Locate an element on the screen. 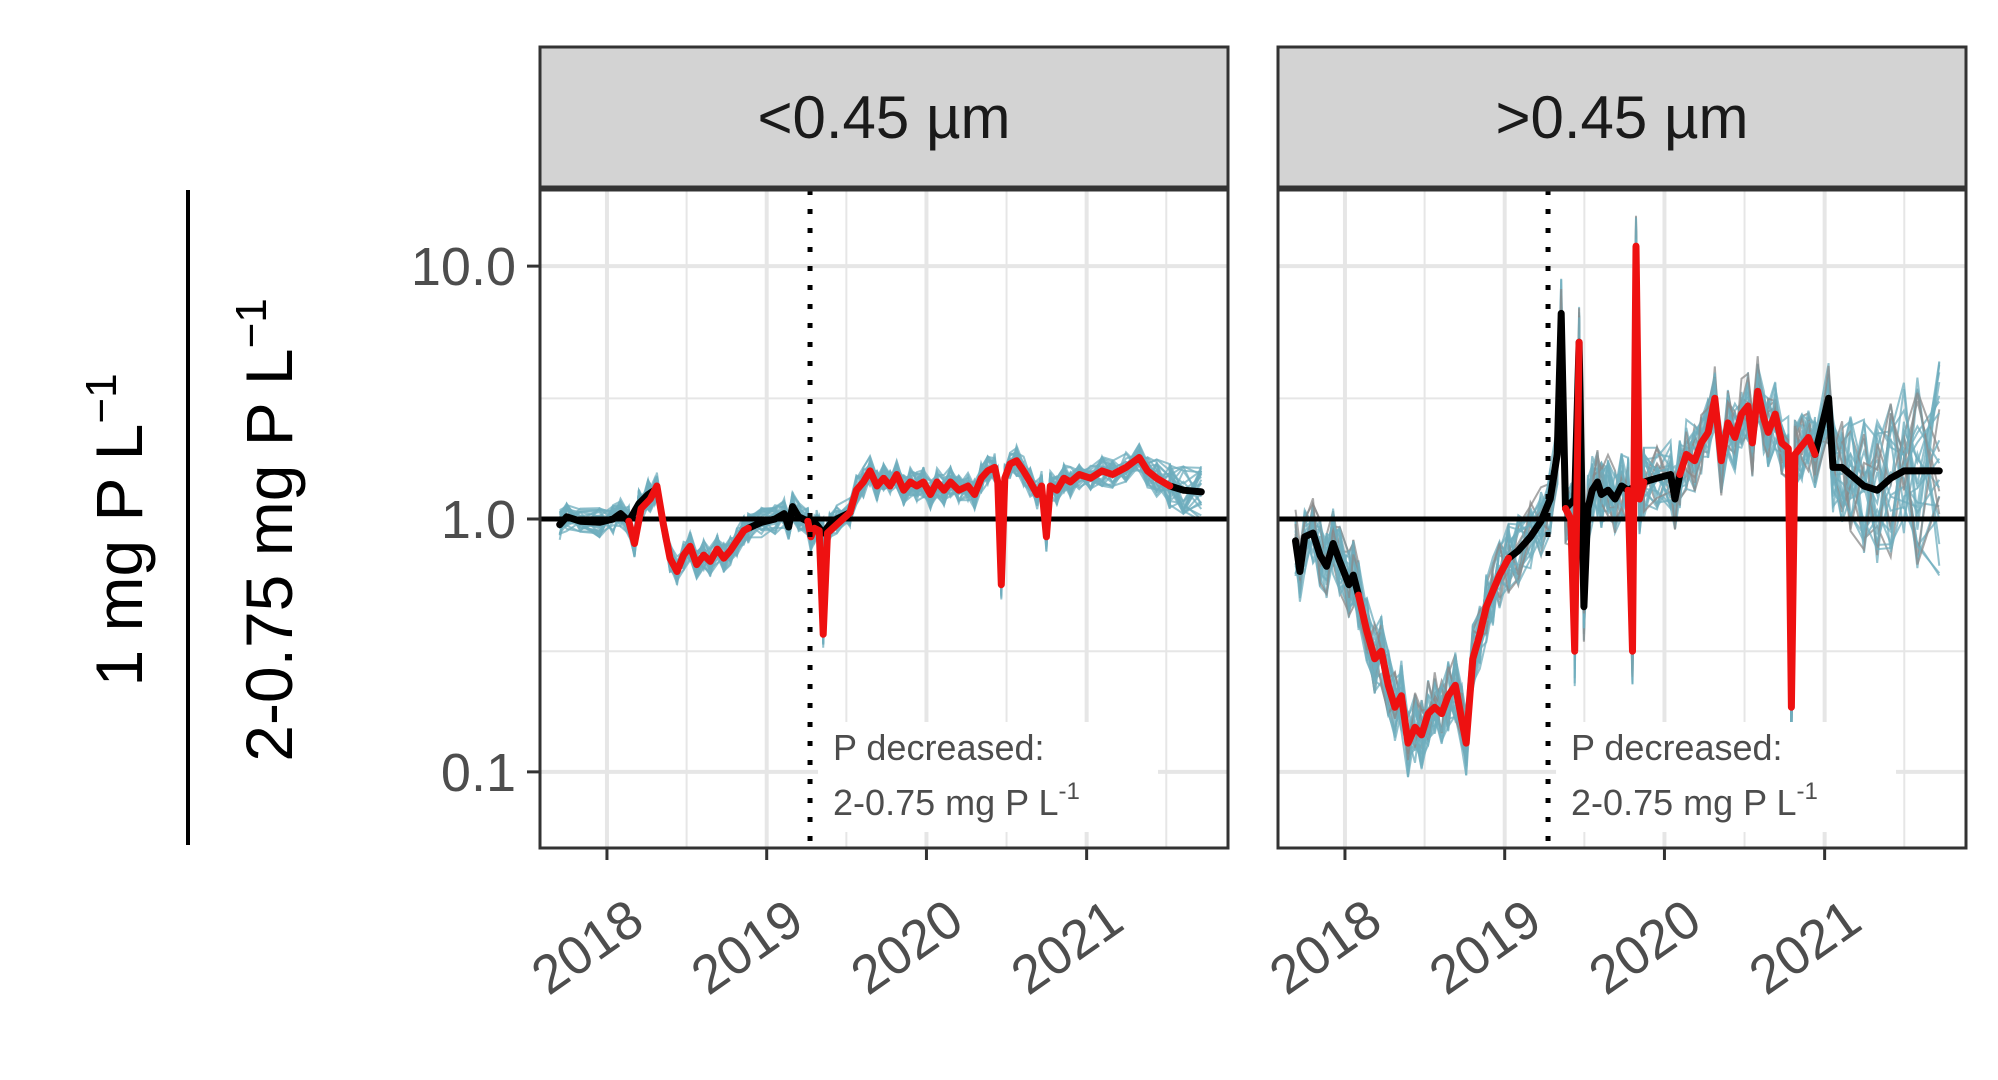  y-axis-ticks: 0.1 1.0 10.0 is located at coordinates (475, 520).